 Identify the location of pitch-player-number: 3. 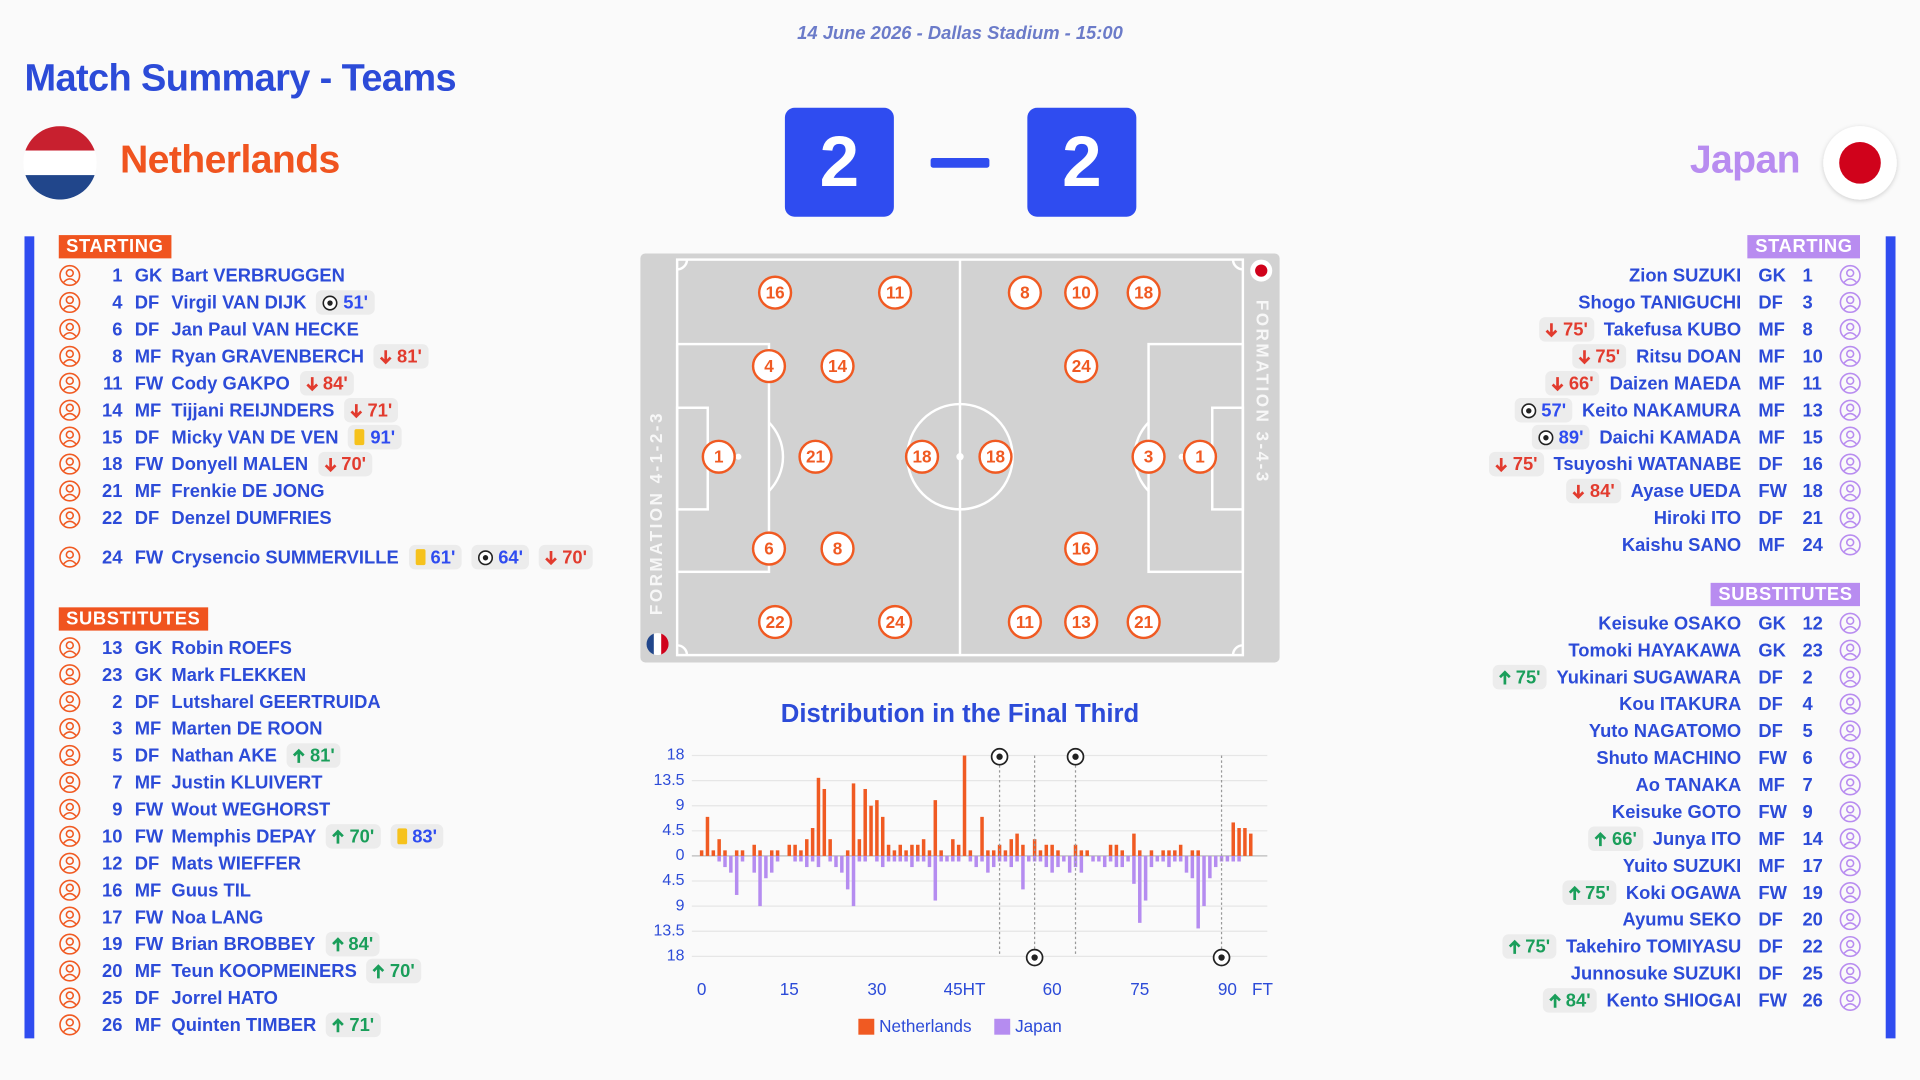
(1149, 456).